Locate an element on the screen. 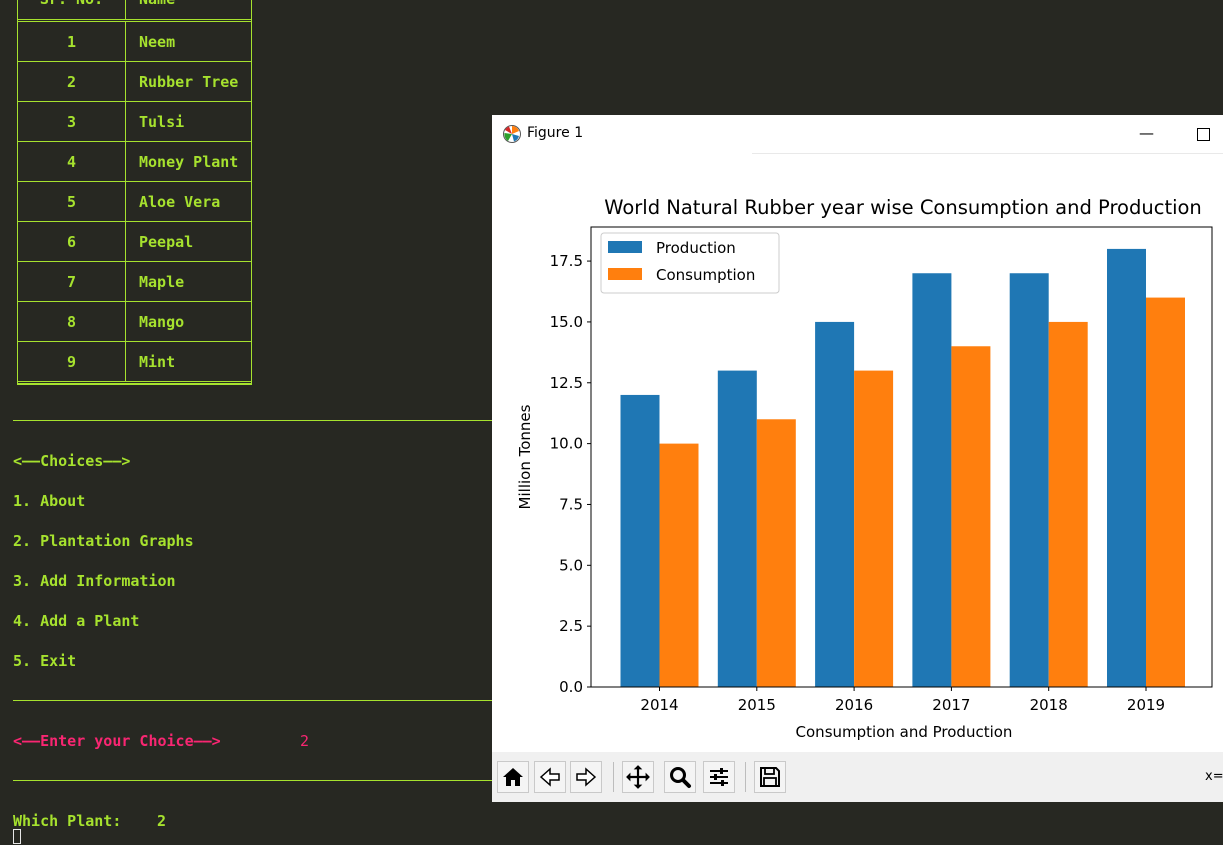 The image size is (1223, 845). bar-consumption-2015 is located at coordinates (776, 553).